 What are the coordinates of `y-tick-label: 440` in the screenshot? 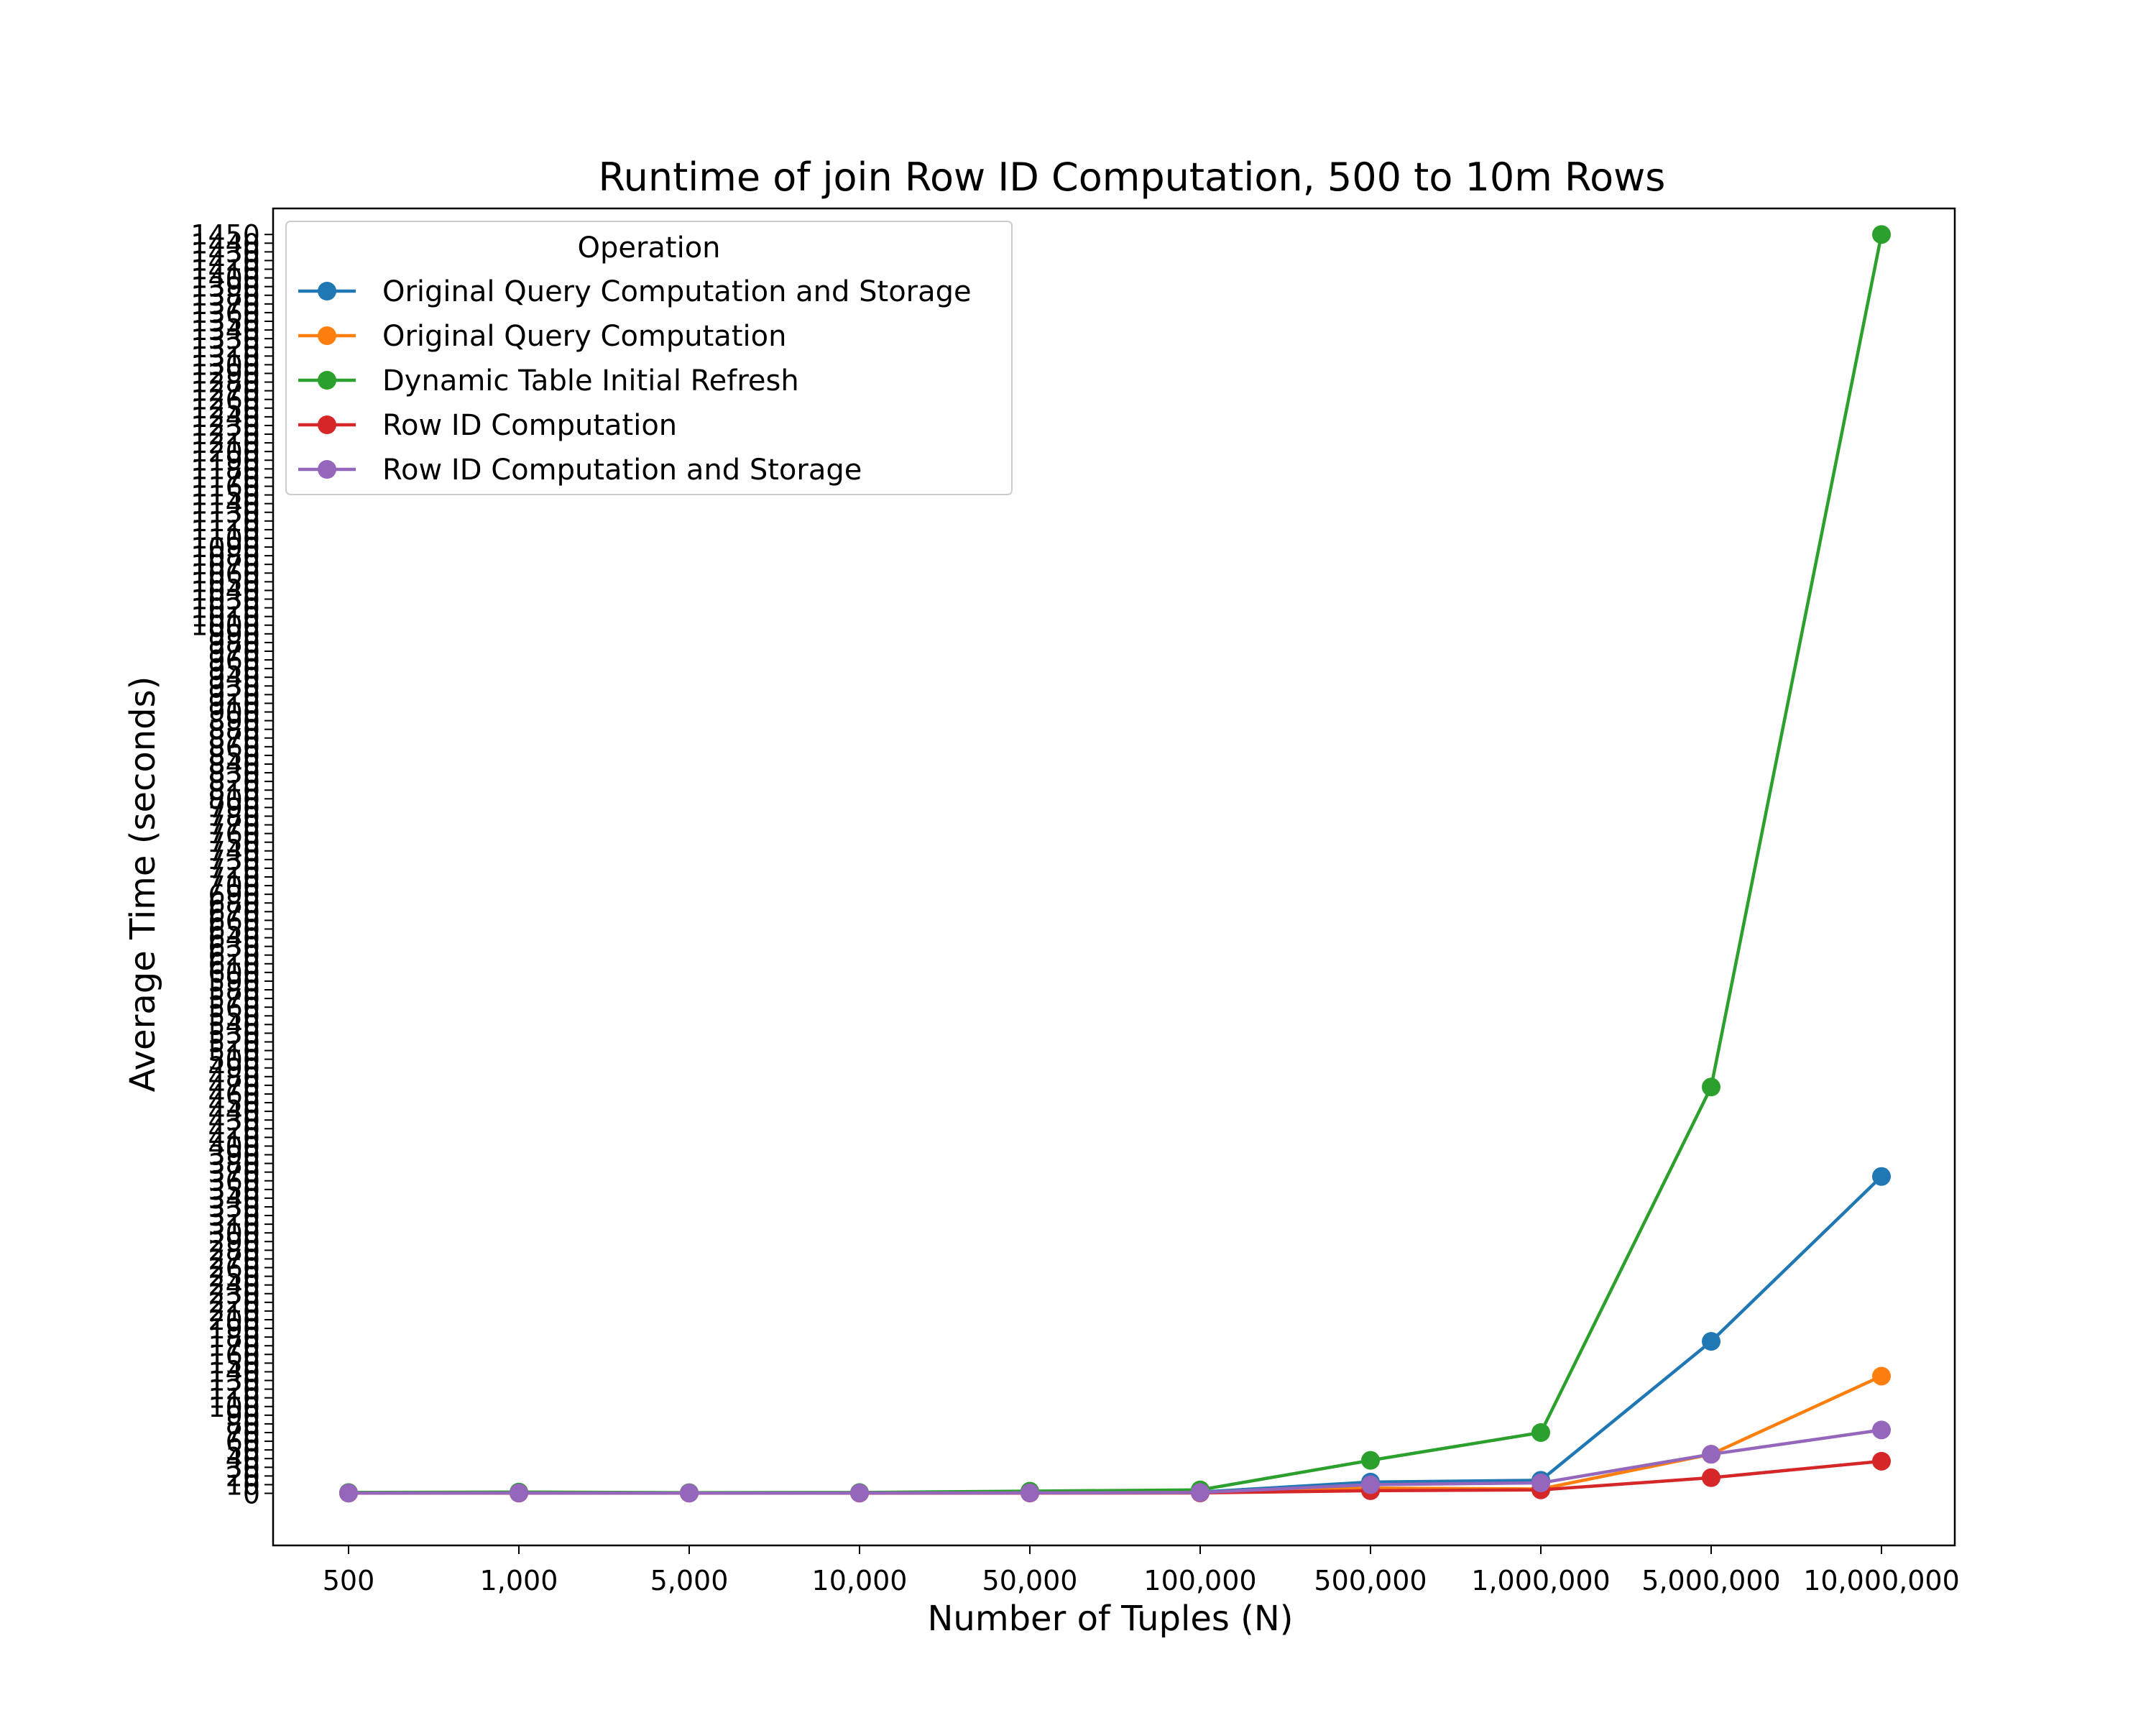 It's located at (234, 1112).